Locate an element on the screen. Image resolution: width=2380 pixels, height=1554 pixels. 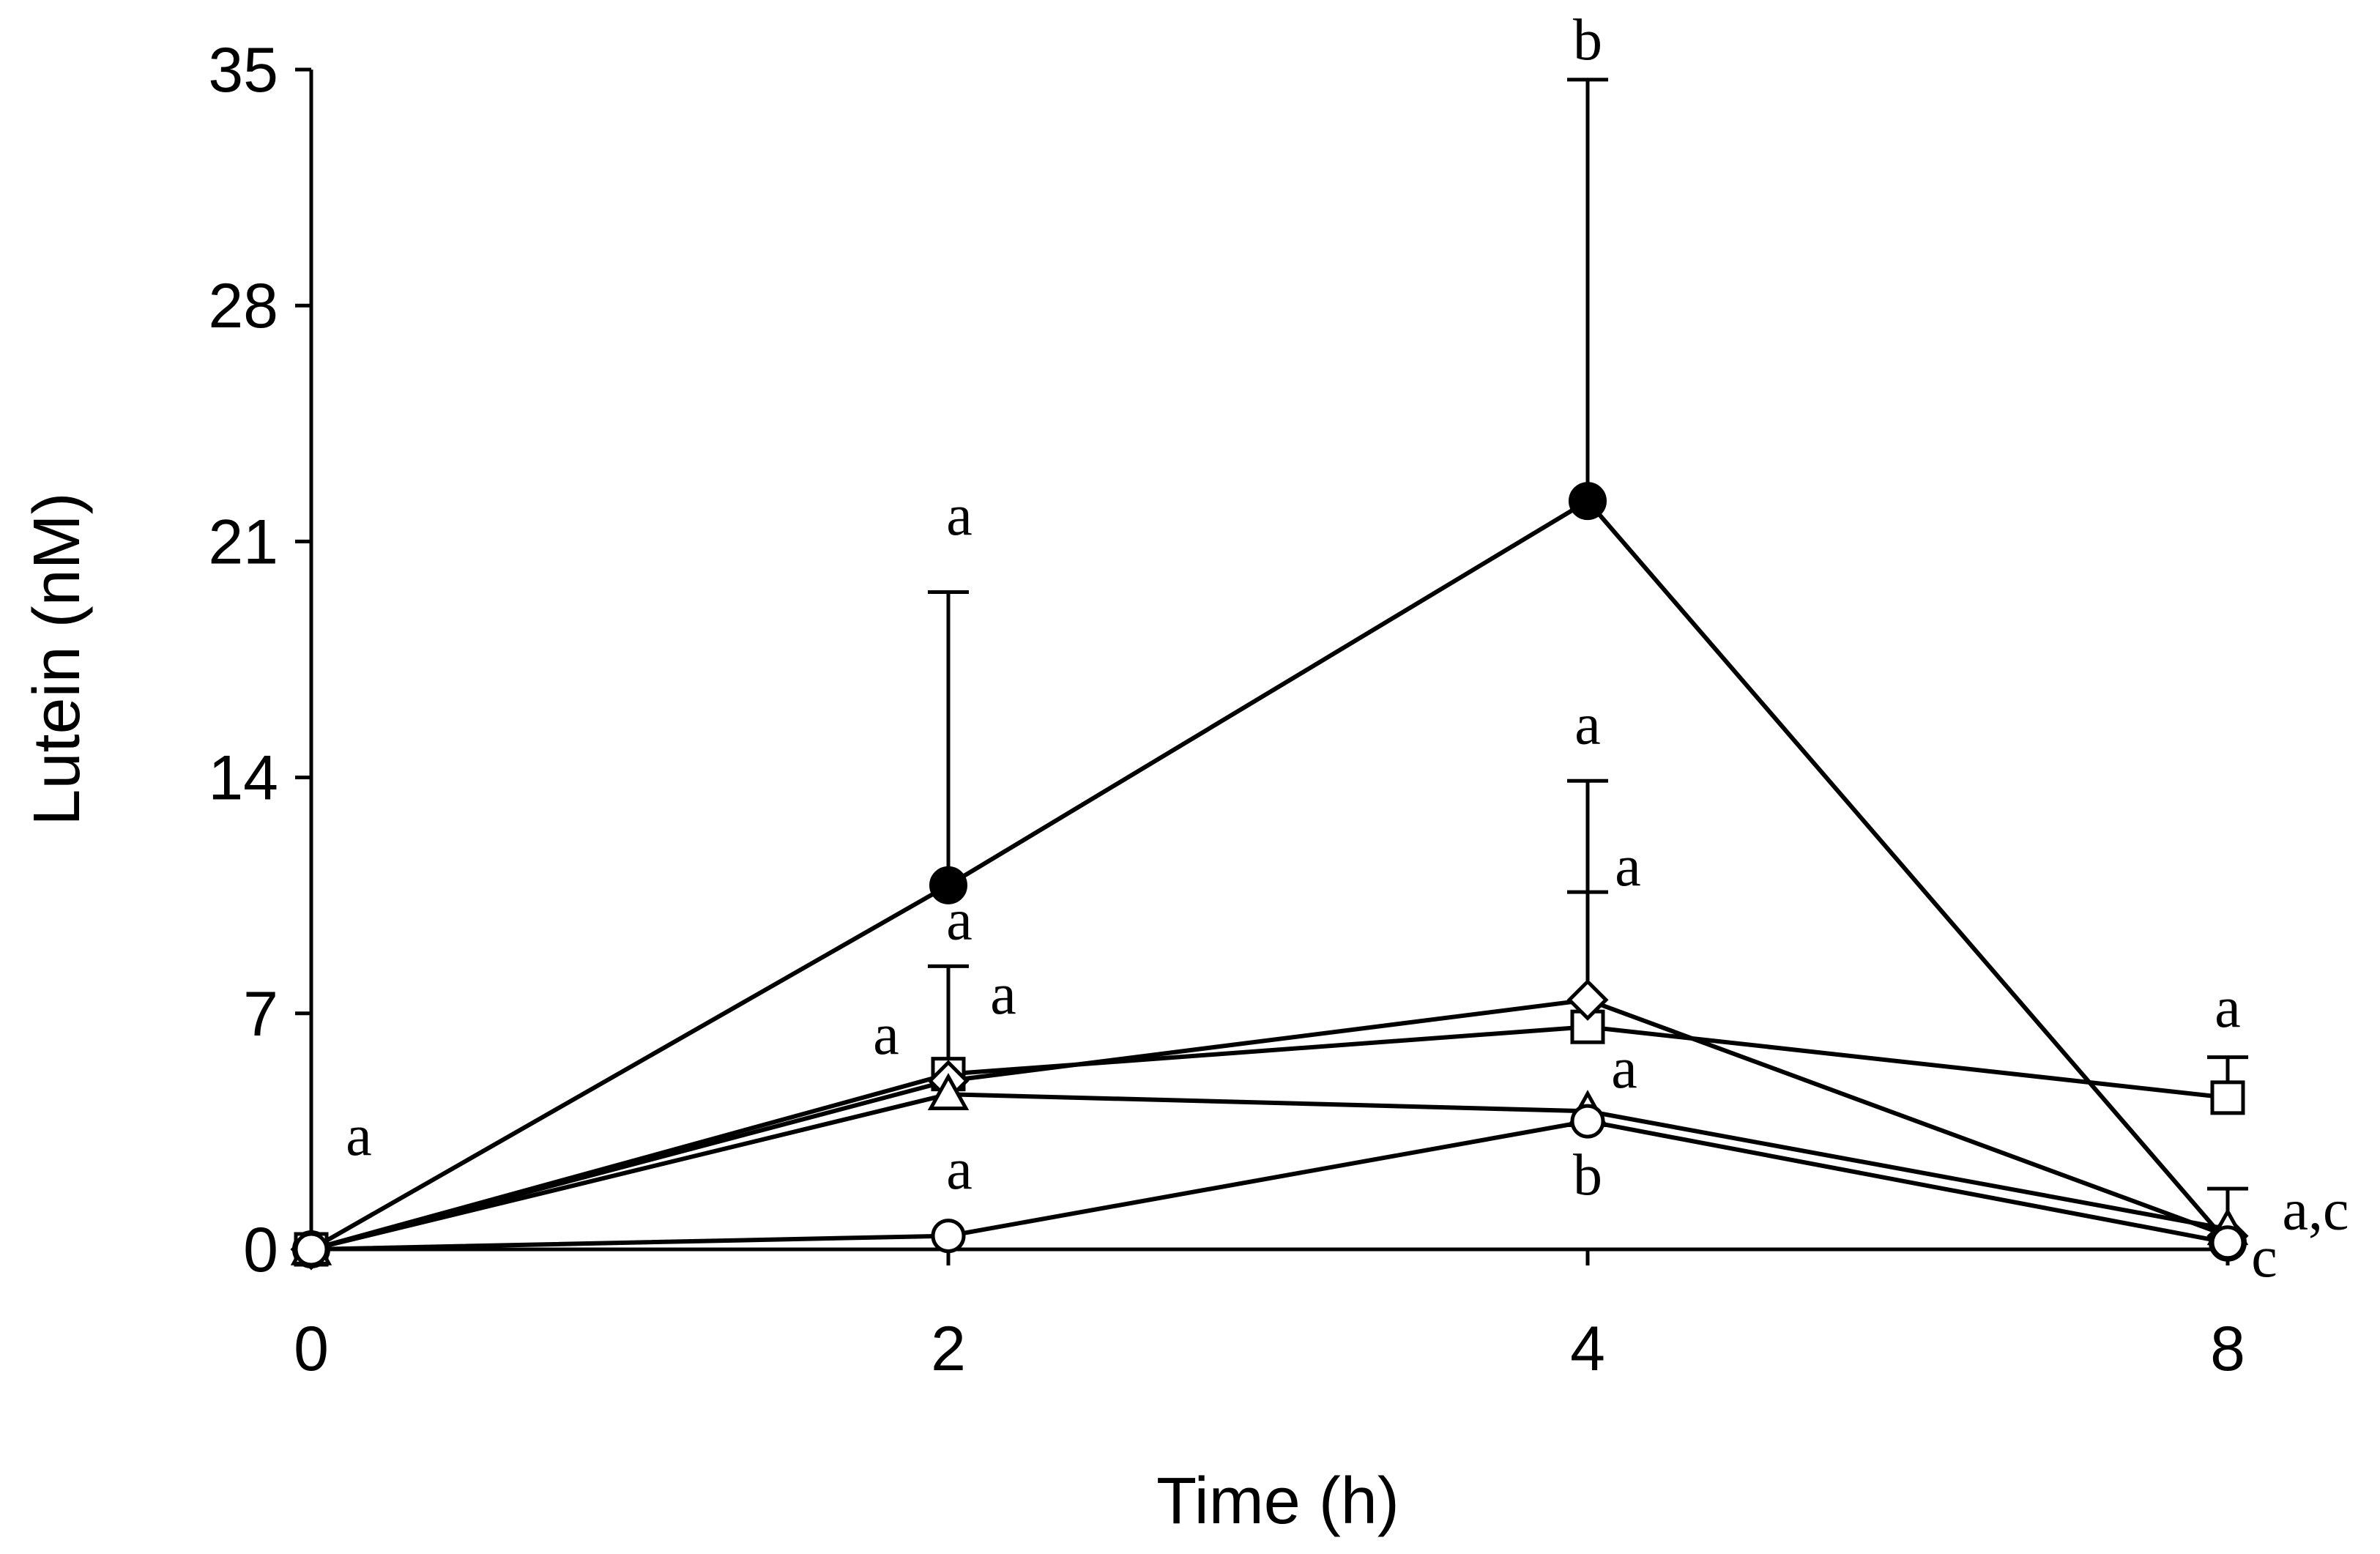
x-tick-label: 8 is located at coordinates (2227, 1349).